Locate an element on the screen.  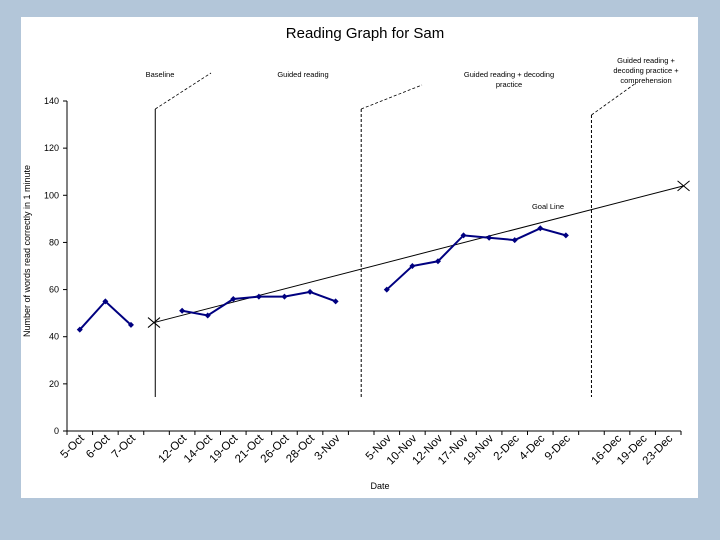
phase-label: decoding practice + is located at coordinates (646, 70).